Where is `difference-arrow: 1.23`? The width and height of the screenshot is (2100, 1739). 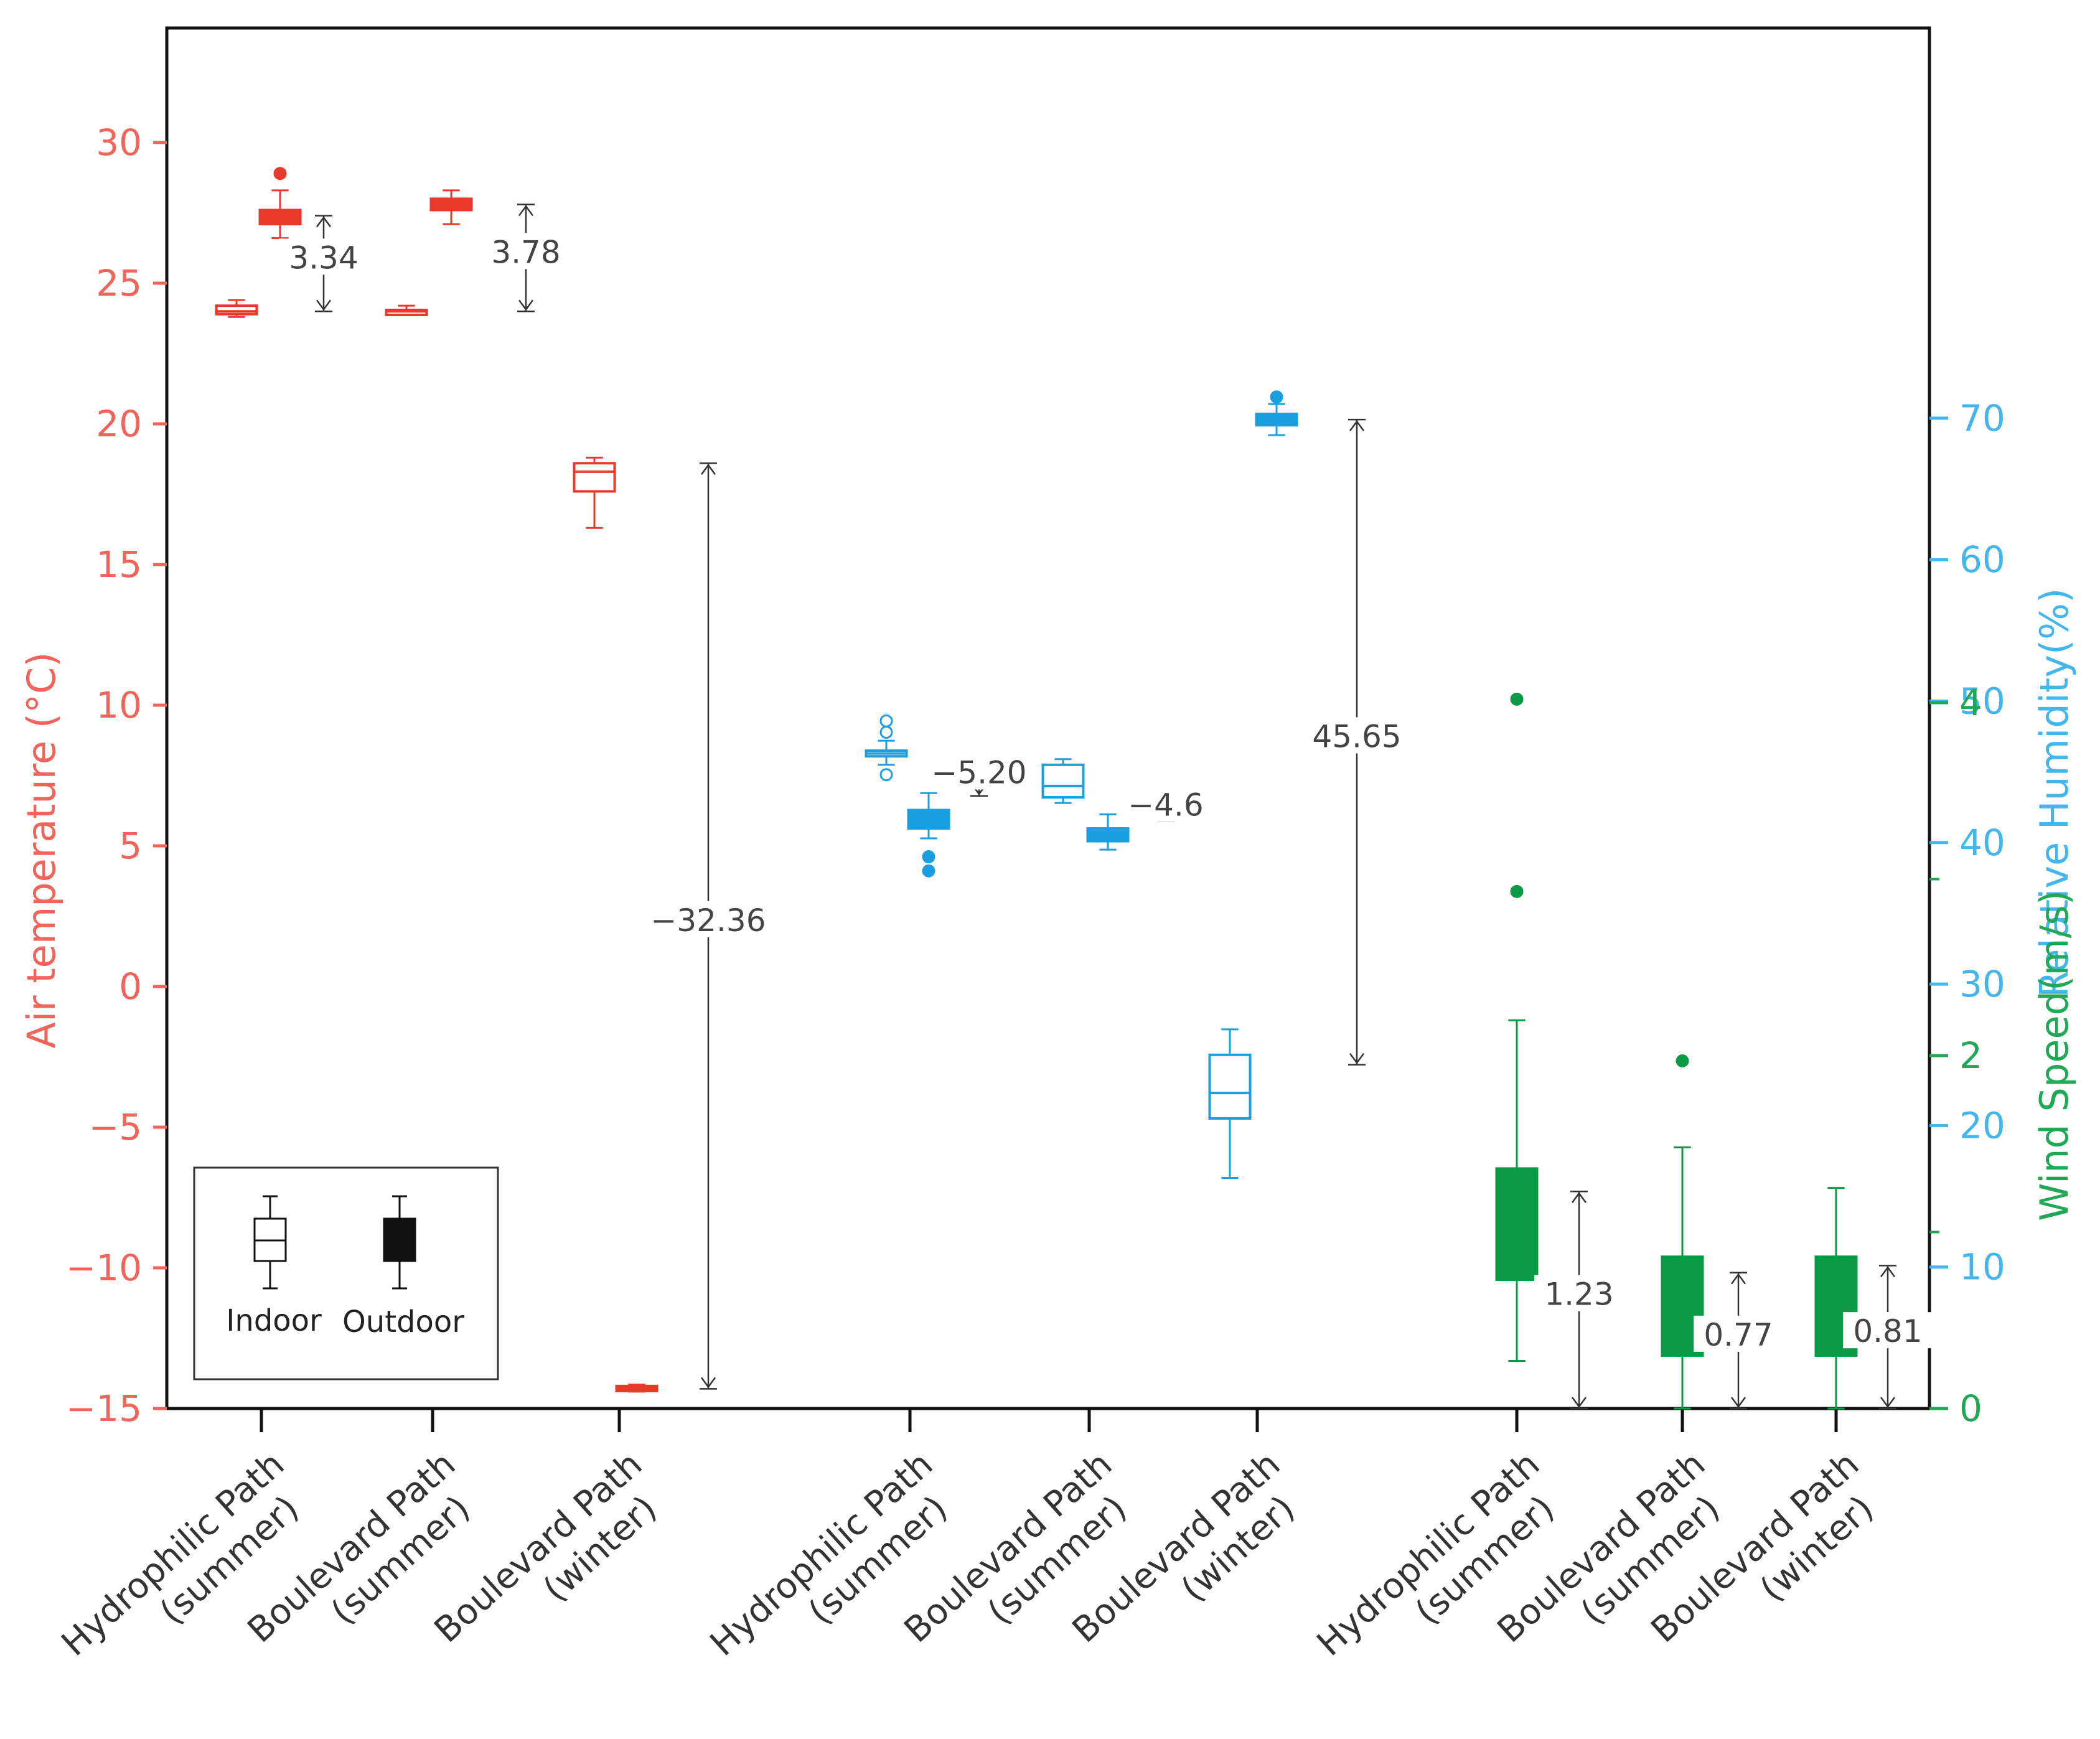
difference-arrow: 1.23 is located at coordinates (1579, 1300).